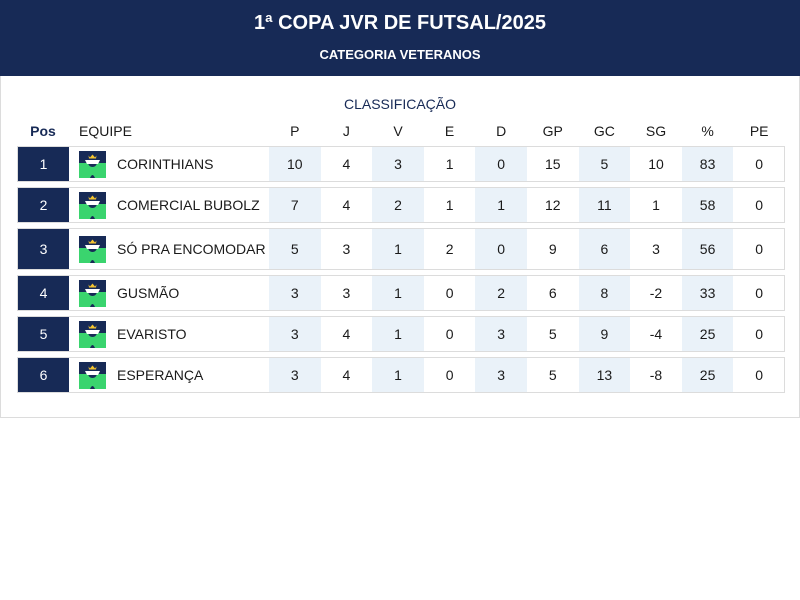 The width and height of the screenshot is (800, 600). I want to click on team-name: COMERCIAL BUBOLZ, so click(188, 205).